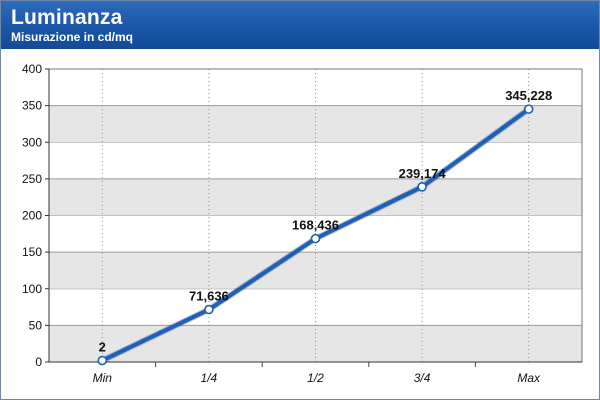  I want to click on x-tick-label: 1/2, so click(315, 378).